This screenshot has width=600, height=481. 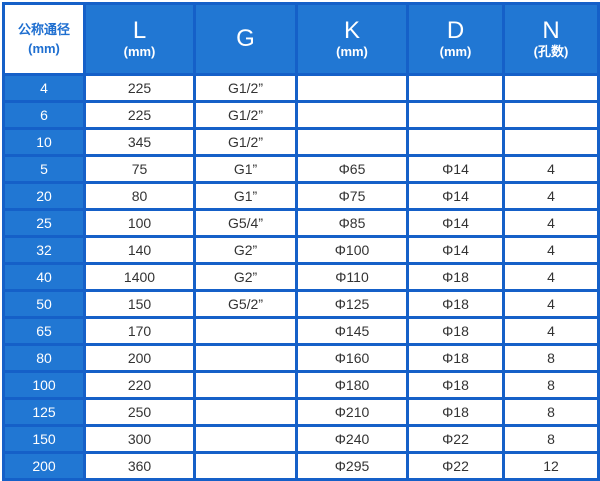 What do you see at coordinates (44, 304) in the screenshot?
I see `cell-nominal-diameter: 50` at bounding box center [44, 304].